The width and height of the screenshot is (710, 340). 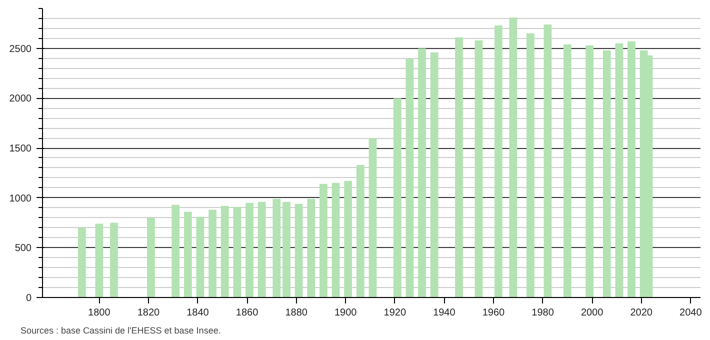 I want to click on x-tick-label: 1900, so click(x=346, y=313).